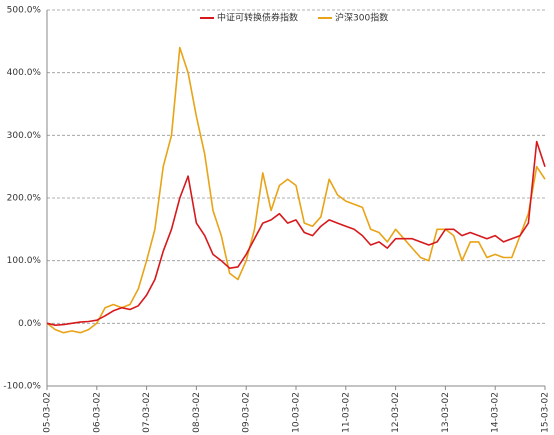 Image resolution: width=554 pixels, height=435 pixels. What do you see at coordinates (48, 412) in the screenshot?
I see `x-tick-label: 05-03-02` at bounding box center [48, 412].